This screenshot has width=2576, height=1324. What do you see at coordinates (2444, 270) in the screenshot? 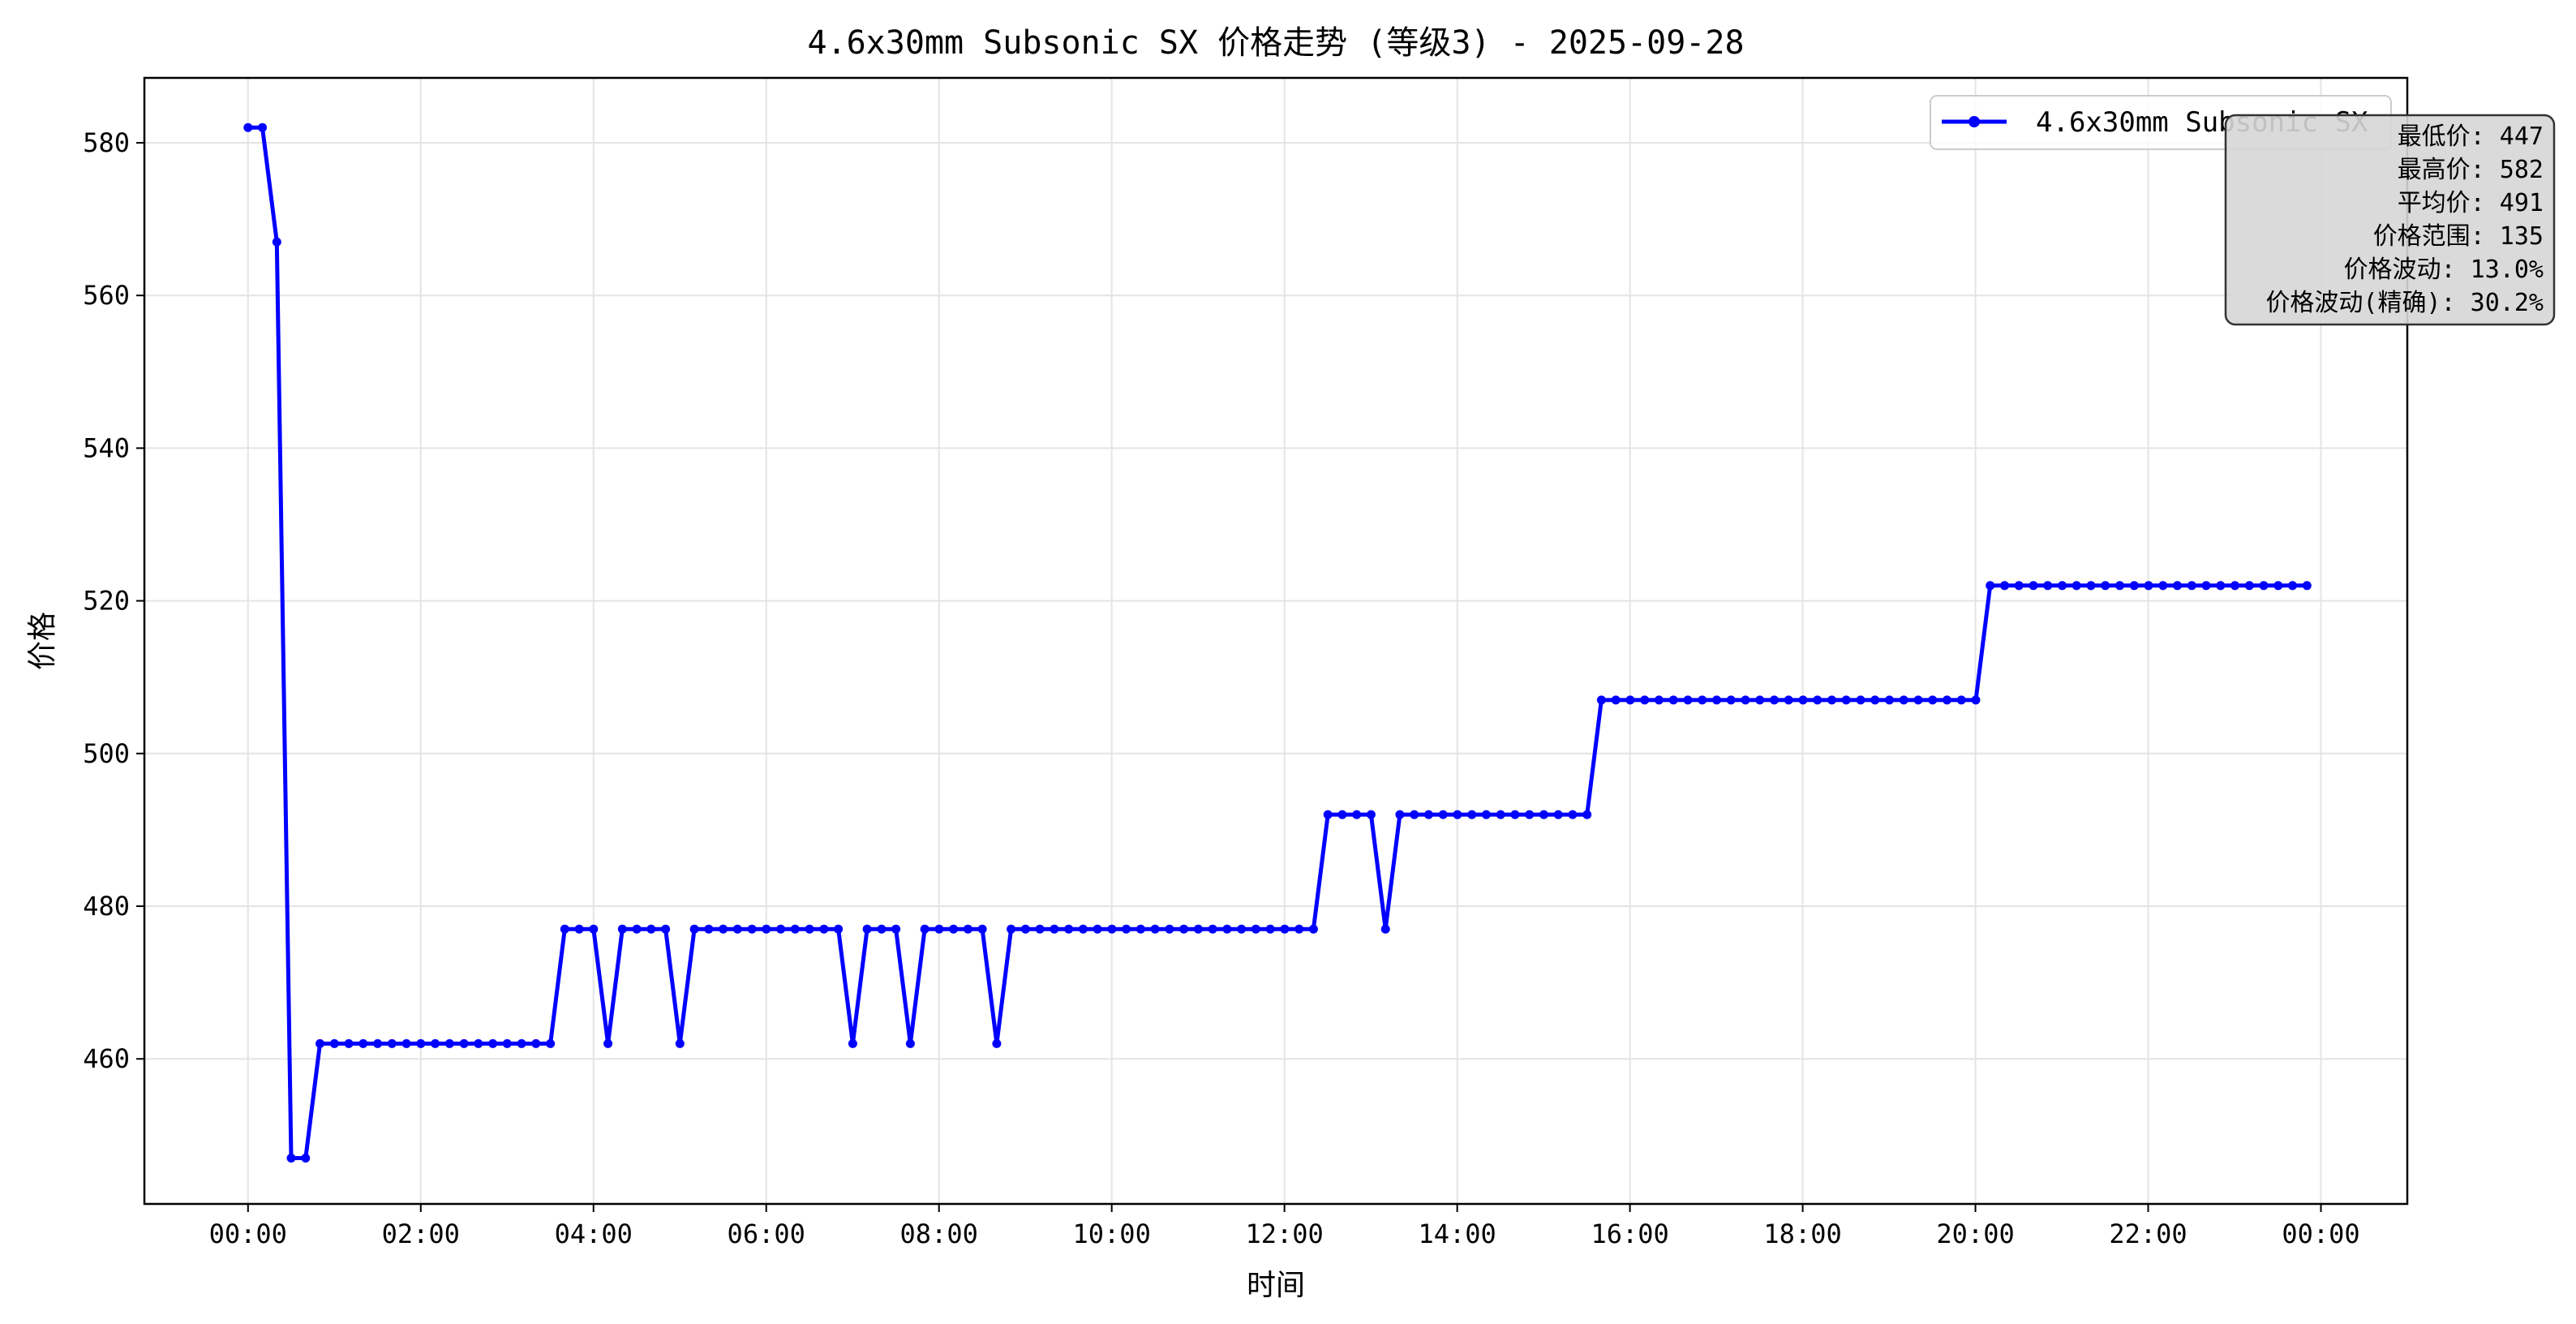
I see `stats-line-volatility: 价格波动: 13.0%` at bounding box center [2444, 270].